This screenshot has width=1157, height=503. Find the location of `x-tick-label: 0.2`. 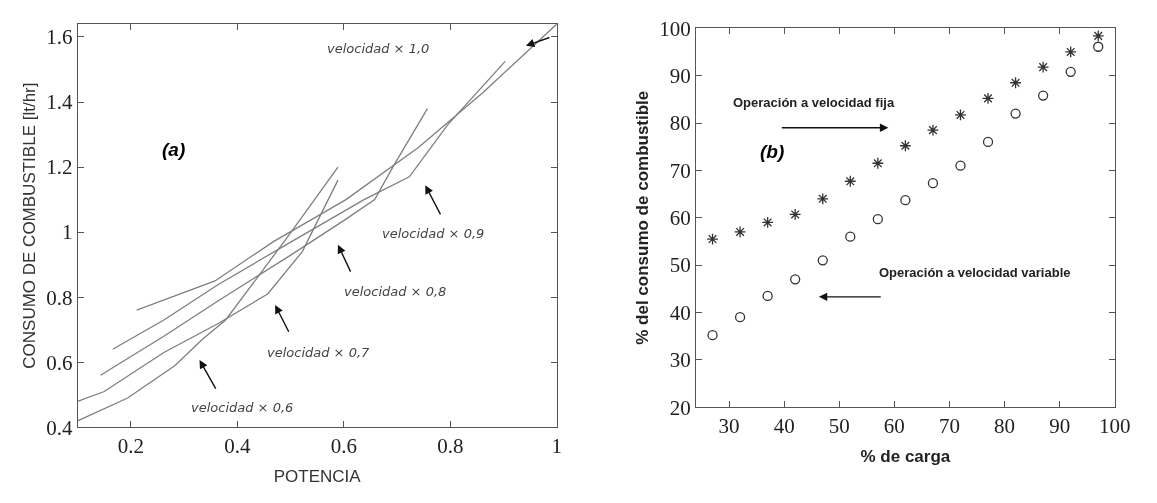

x-tick-label: 0.2 is located at coordinates (130, 446).